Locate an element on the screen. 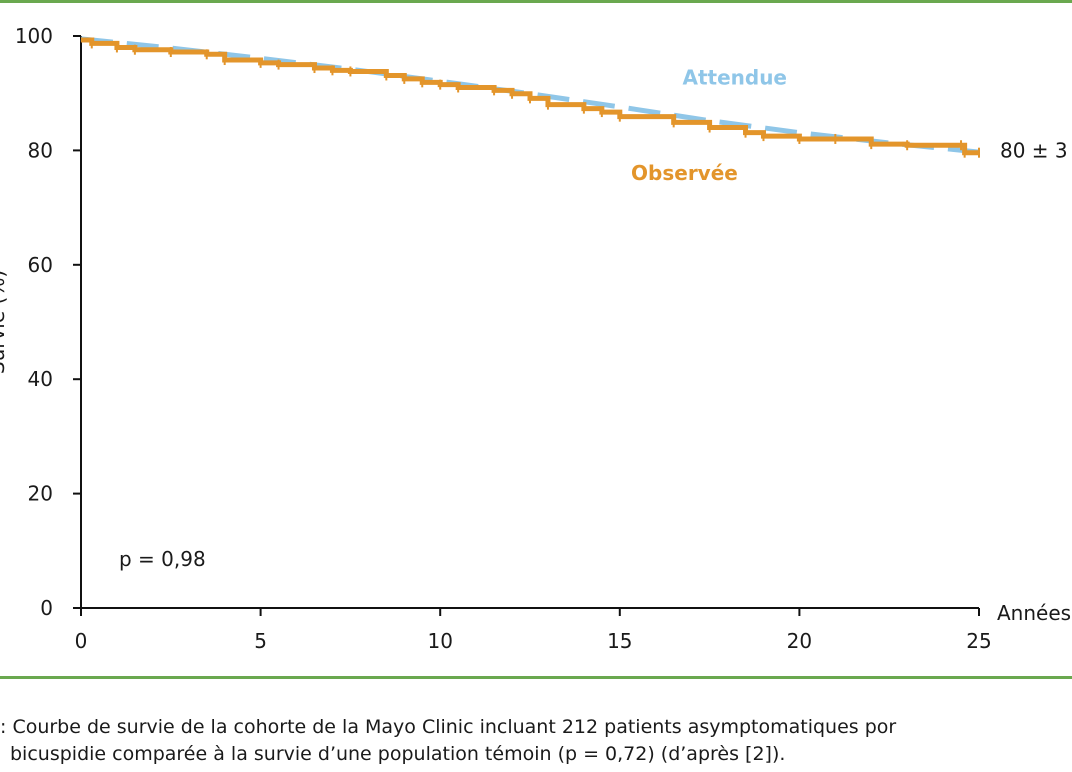 This screenshot has height=772, width=1072. top-rule is located at coordinates (536, 1).